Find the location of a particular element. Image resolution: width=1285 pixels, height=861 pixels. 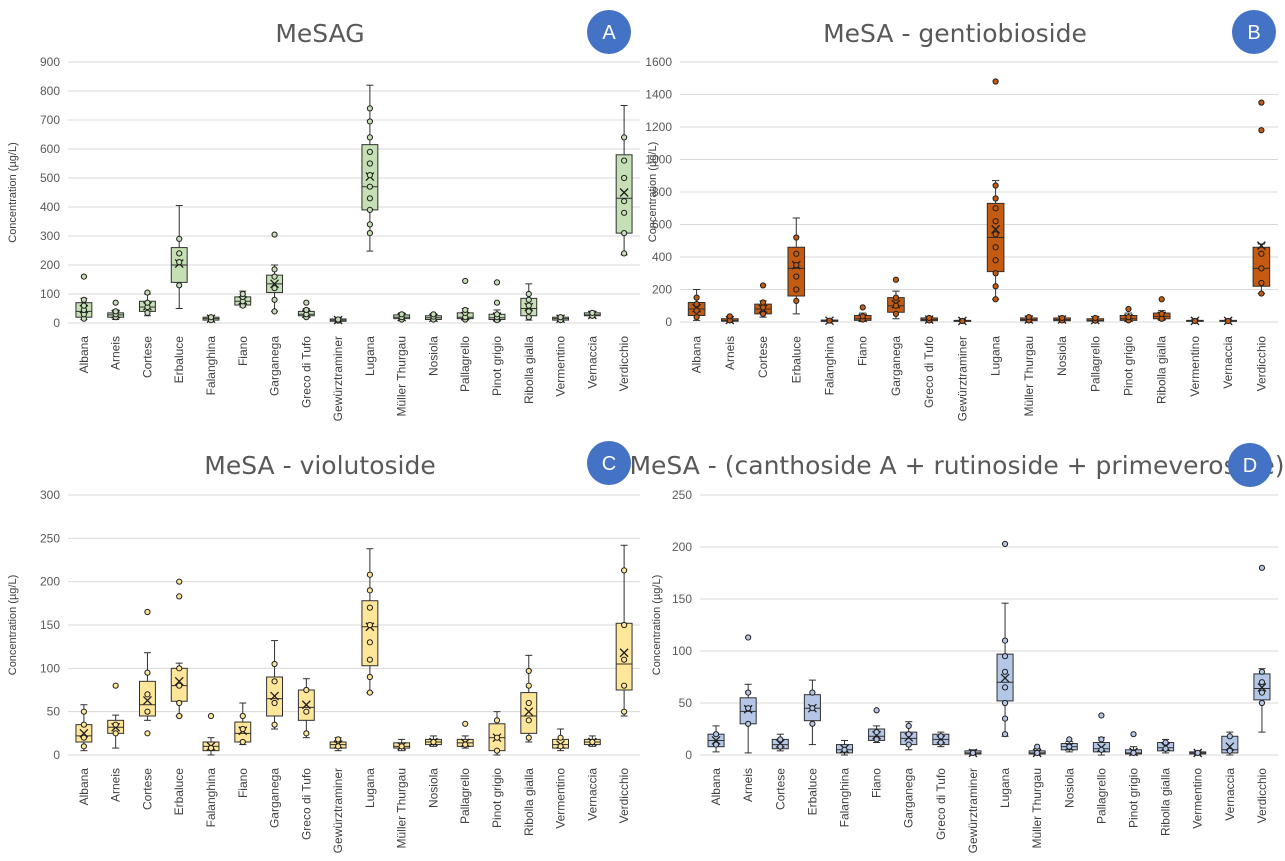

x-category-label: Gewürztraminer is located at coordinates (338, 810).